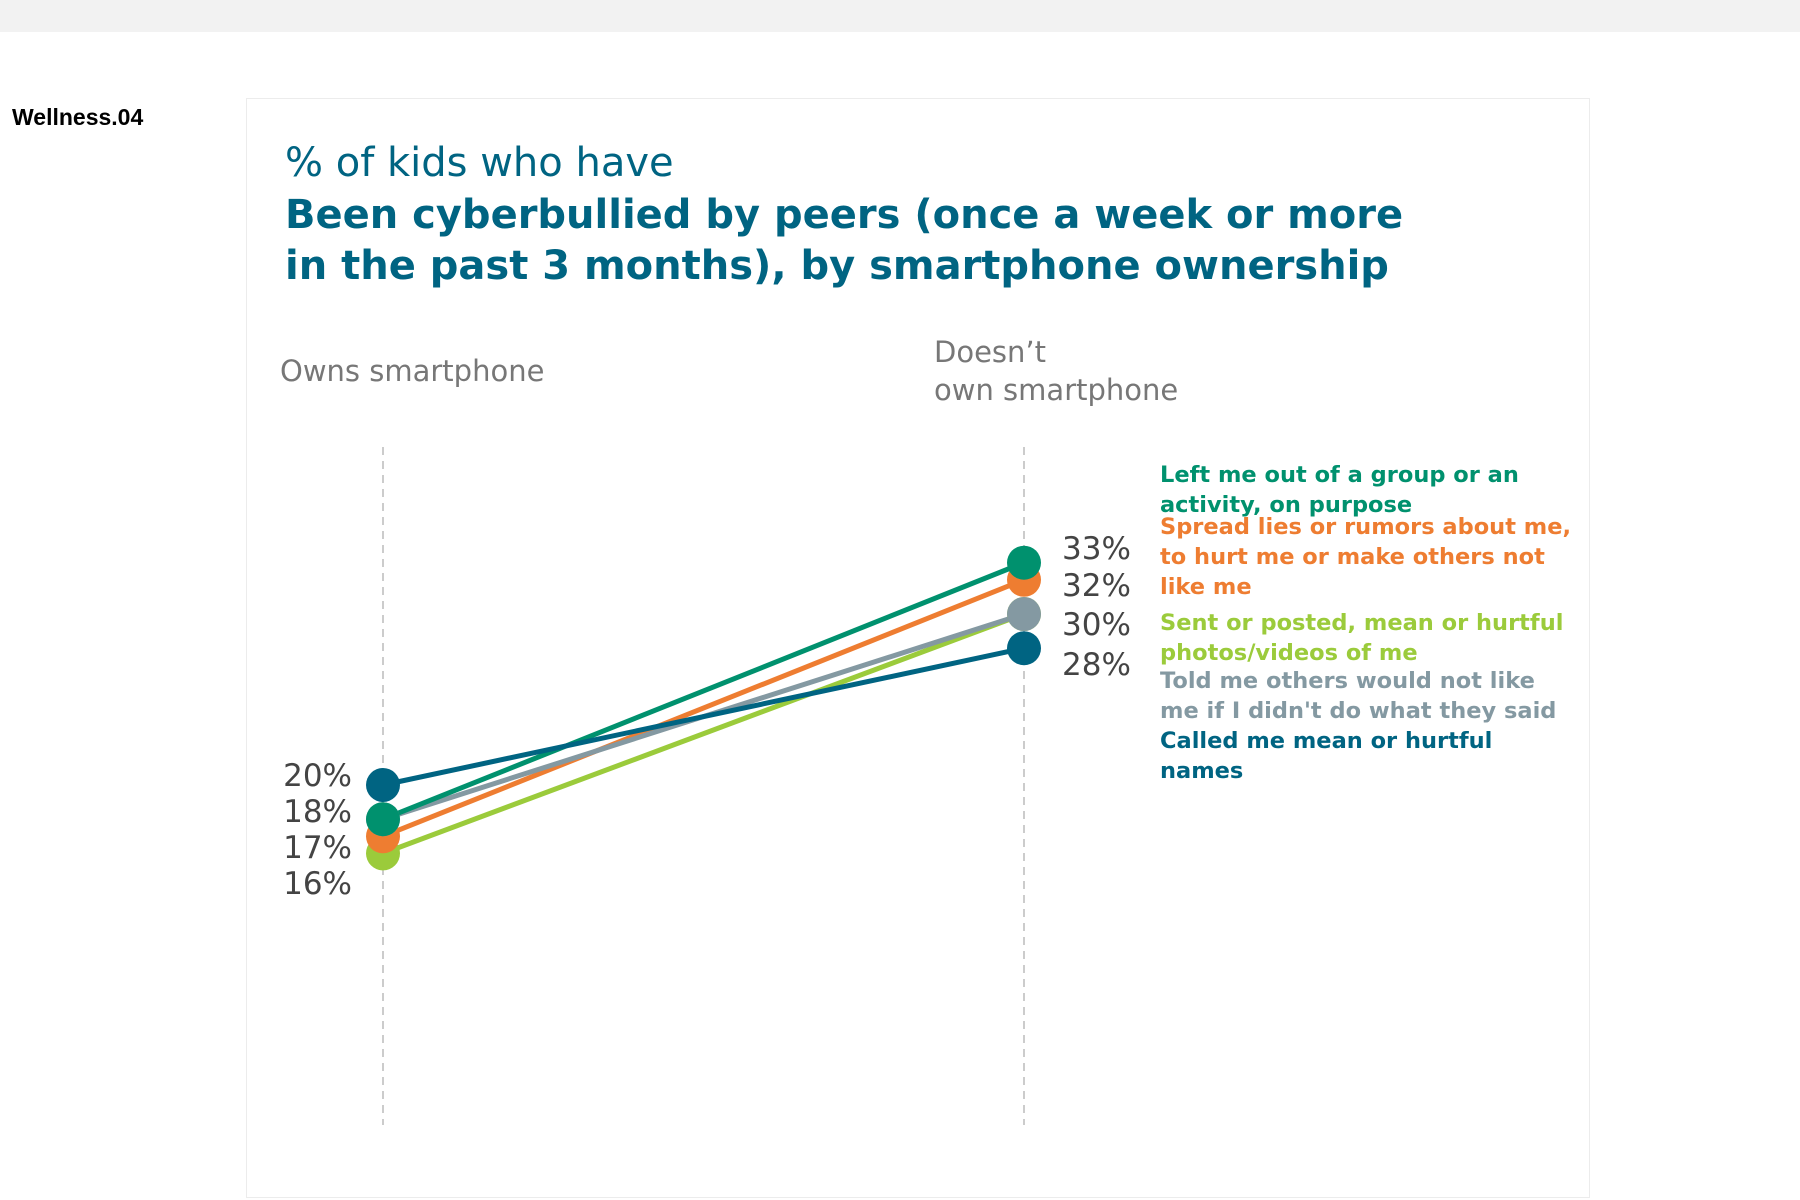  What do you see at coordinates (479, 163) in the screenshot?
I see `chart-subtitle: % of kids who have` at bounding box center [479, 163].